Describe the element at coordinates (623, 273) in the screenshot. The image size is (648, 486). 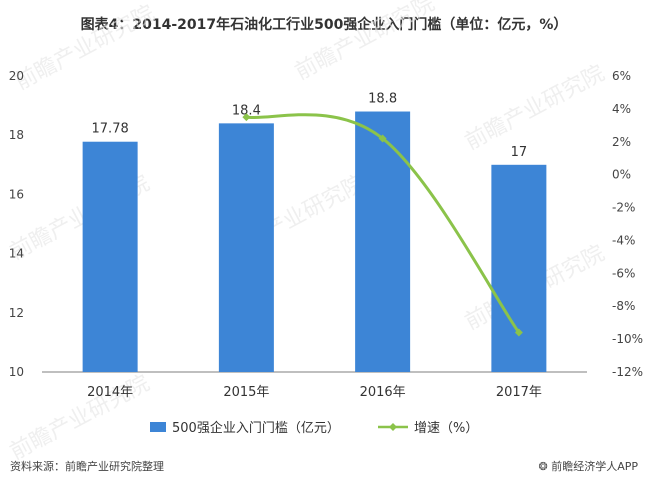
I see `right-tick-label: -6%` at that location.